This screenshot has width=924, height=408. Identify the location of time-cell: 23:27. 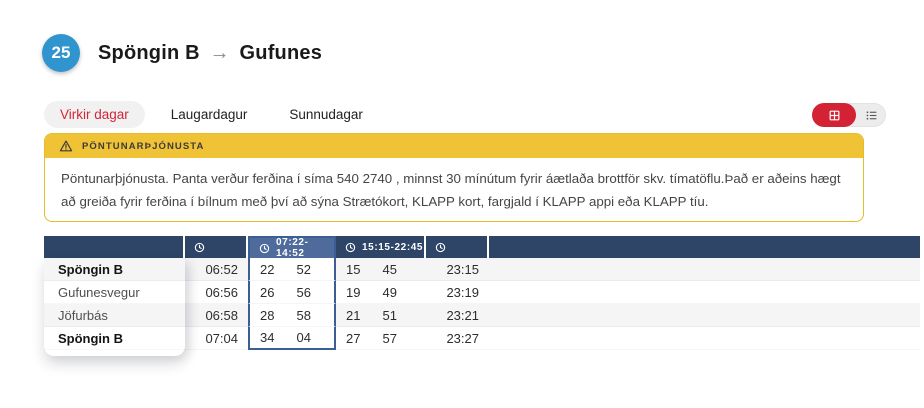
(457, 338).